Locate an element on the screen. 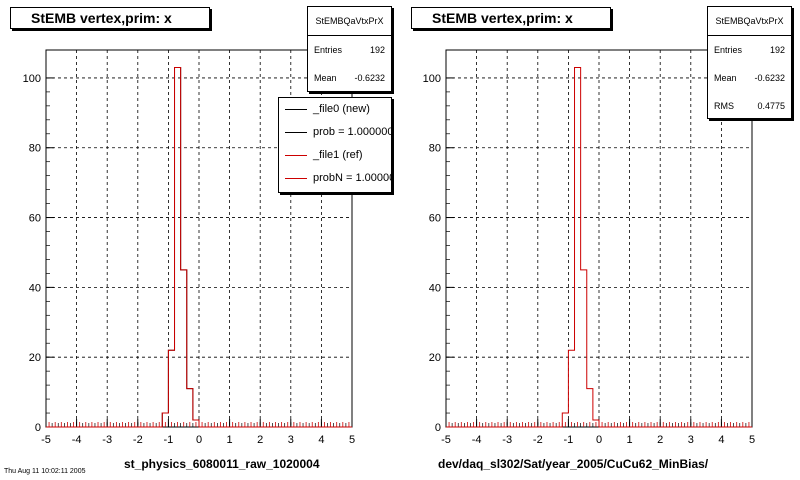 Image resolution: width=800 pixels, height=480 pixels. left-stats-entries: Entries 192 is located at coordinates (349, 50).